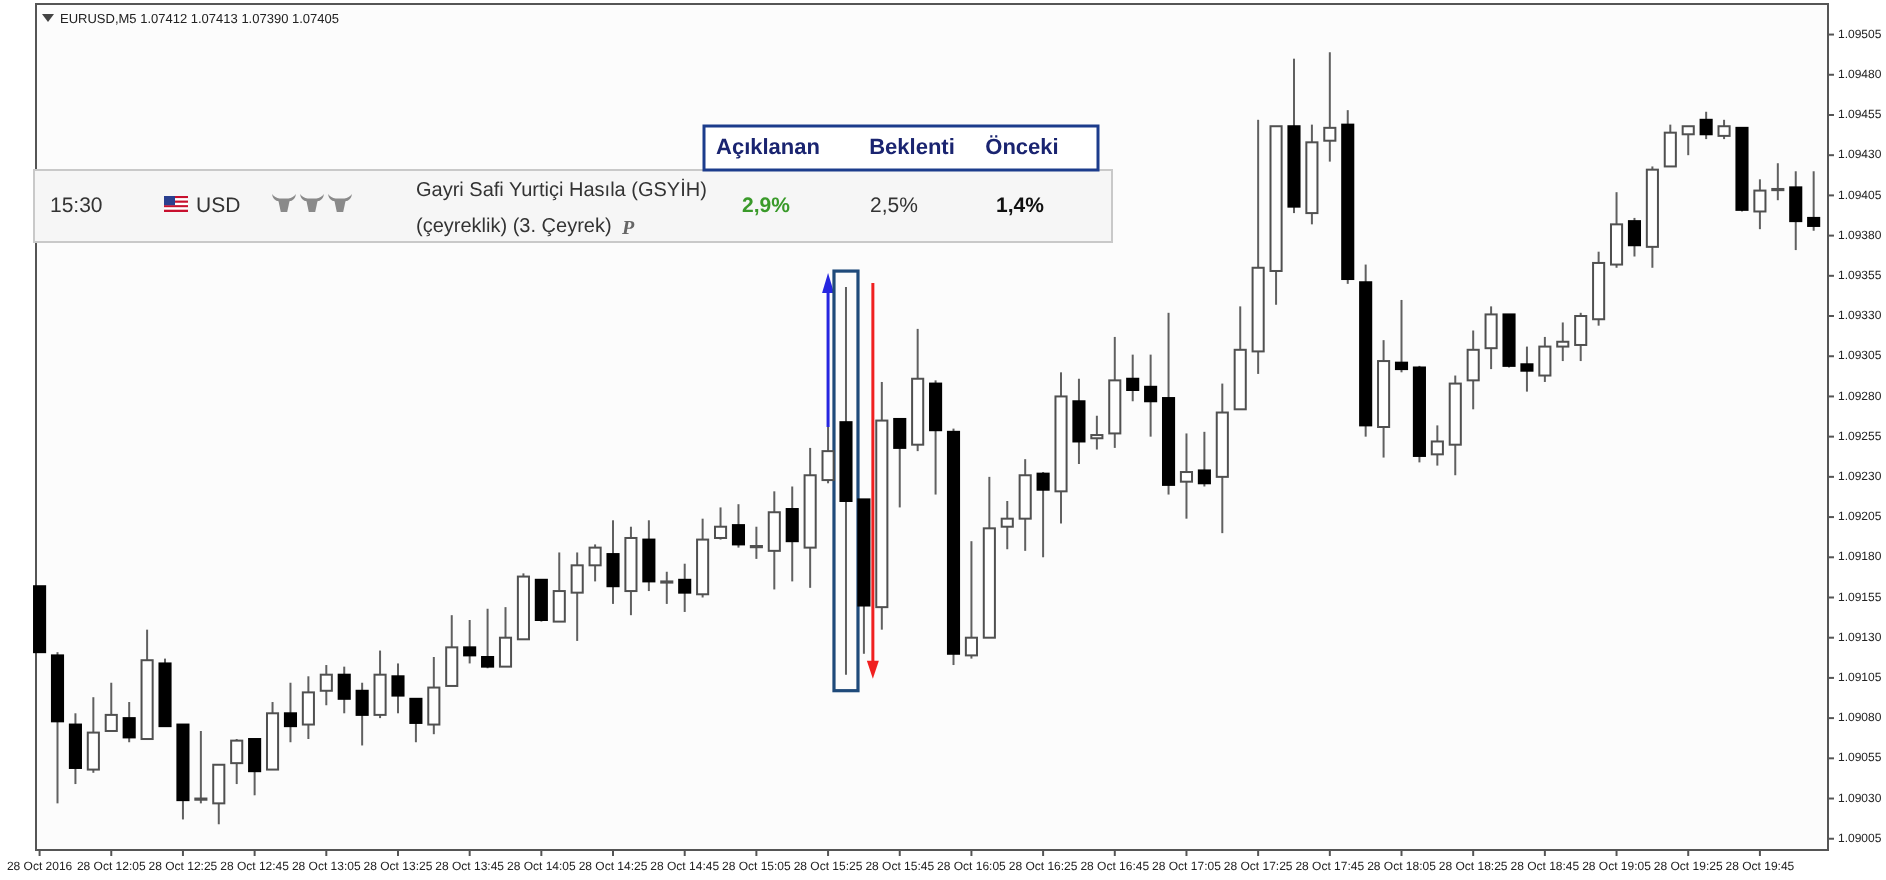 This screenshot has width=1886, height=880. What do you see at coordinates (76, 206) in the screenshot?
I see `annotation: 15:30` at bounding box center [76, 206].